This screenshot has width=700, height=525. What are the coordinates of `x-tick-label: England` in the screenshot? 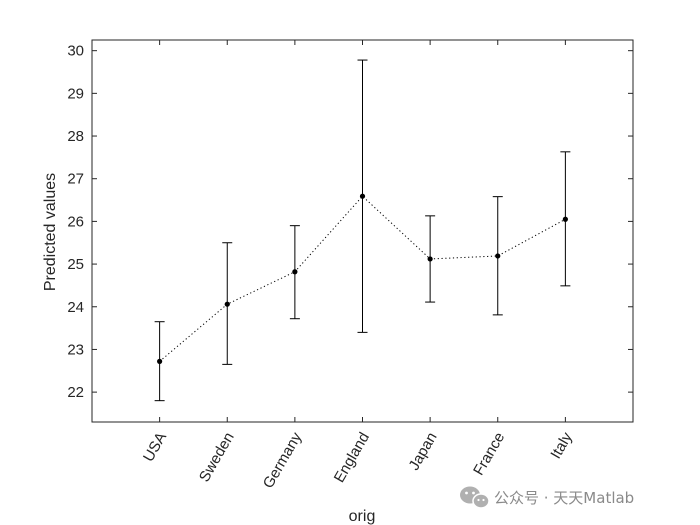 It's located at (352, 458).